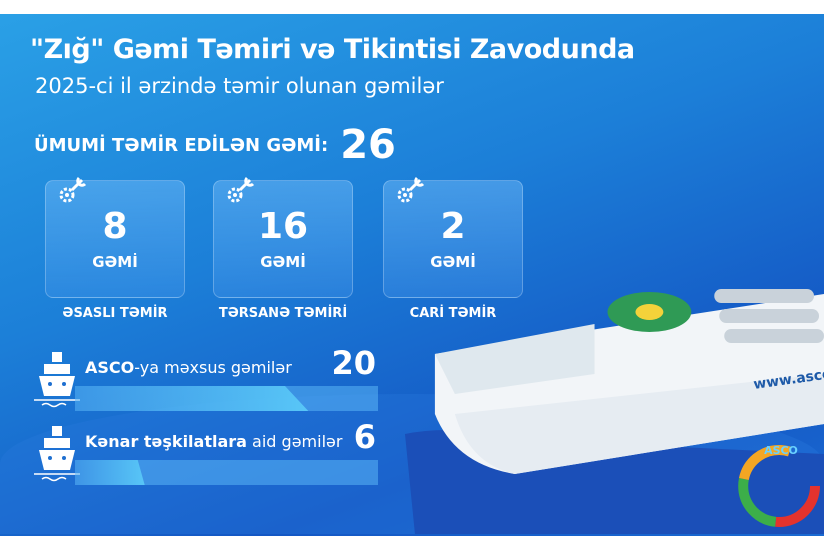 The image size is (824, 550). I want to click on card-major-repair: 8 GƏMİ, so click(115, 237).